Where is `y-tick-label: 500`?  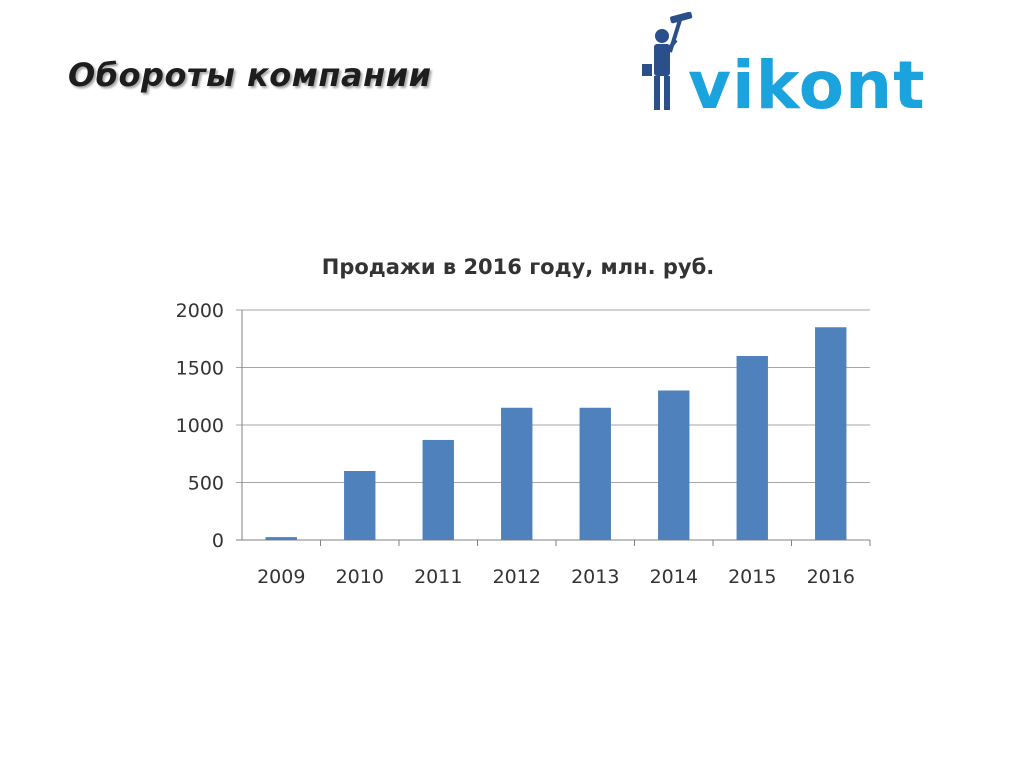
y-tick-label: 500 is located at coordinates (206, 484).